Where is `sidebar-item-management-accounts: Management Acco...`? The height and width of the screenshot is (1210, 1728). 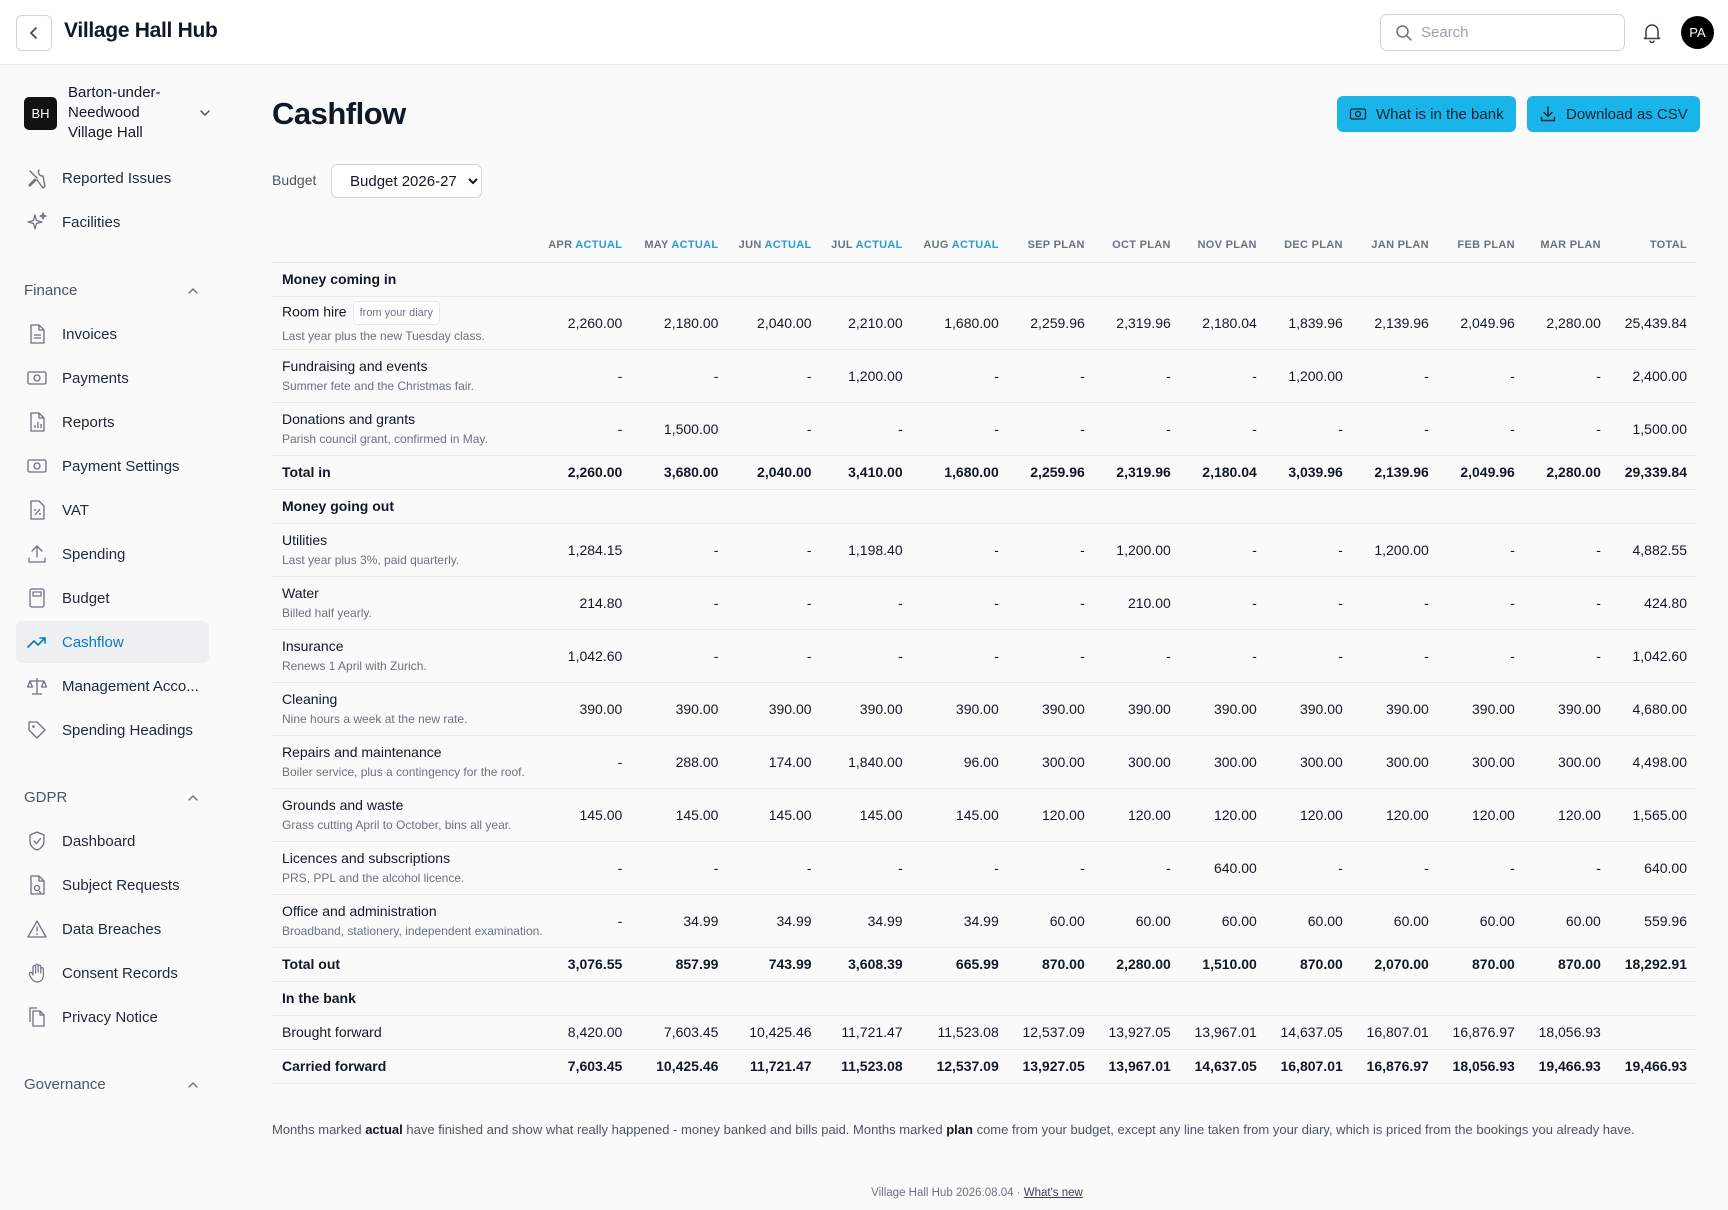 sidebar-item-management-accounts: Management Acco... is located at coordinates (112, 686).